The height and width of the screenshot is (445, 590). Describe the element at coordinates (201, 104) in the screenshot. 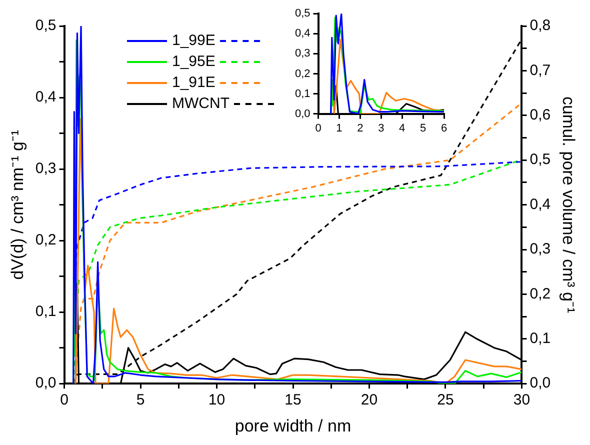

I see `legend-label: MWCNT` at that location.